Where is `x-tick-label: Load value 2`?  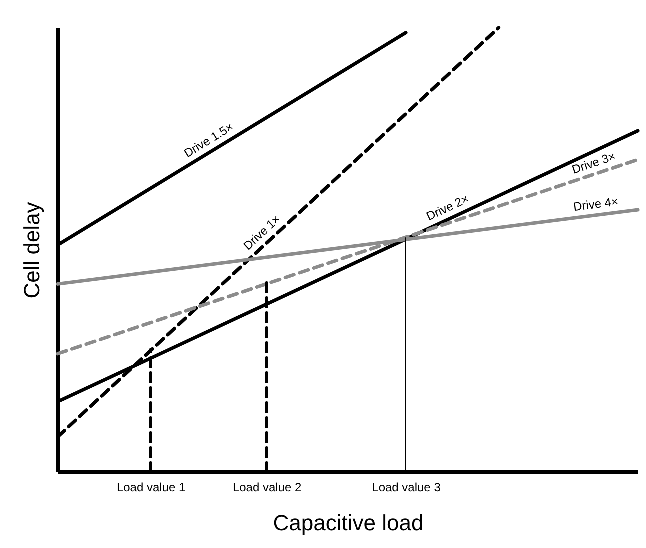
x-tick-label: Load value 2 is located at coordinates (267, 487).